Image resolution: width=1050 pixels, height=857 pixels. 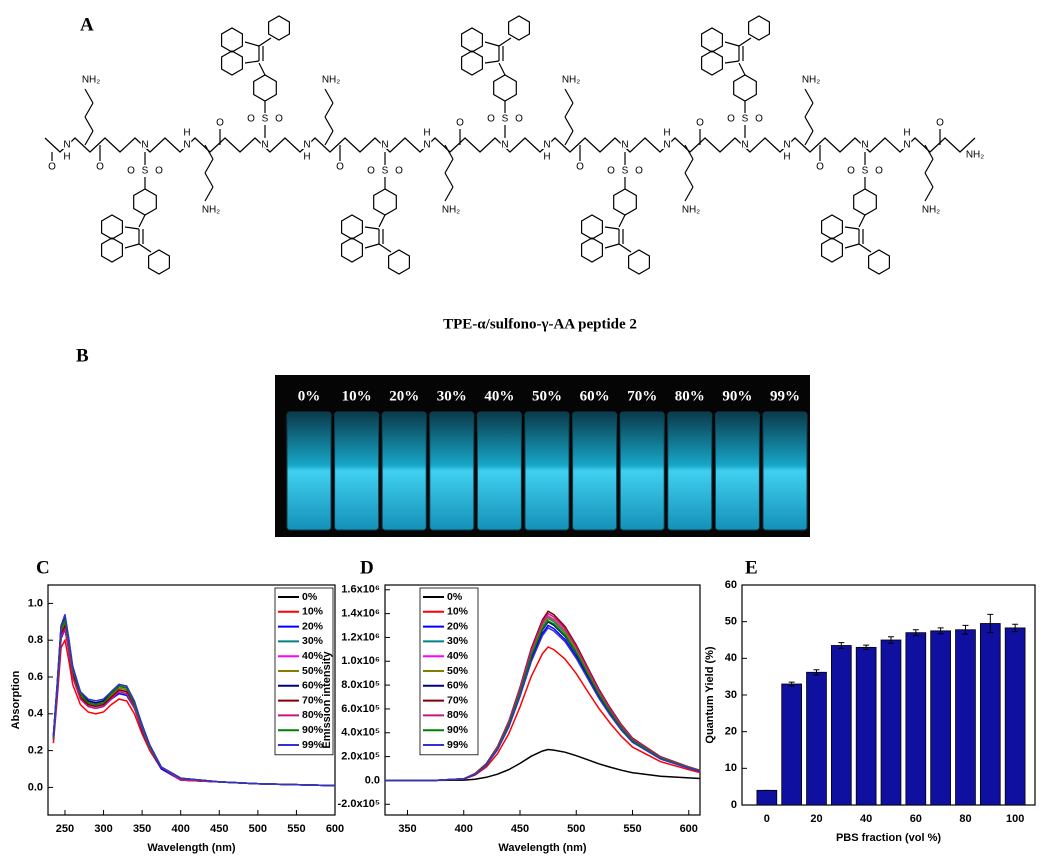 What do you see at coordinates (542, 848) in the screenshot?
I see `x-axis-label: Wavelength (nm)` at bounding box center [542, 848].